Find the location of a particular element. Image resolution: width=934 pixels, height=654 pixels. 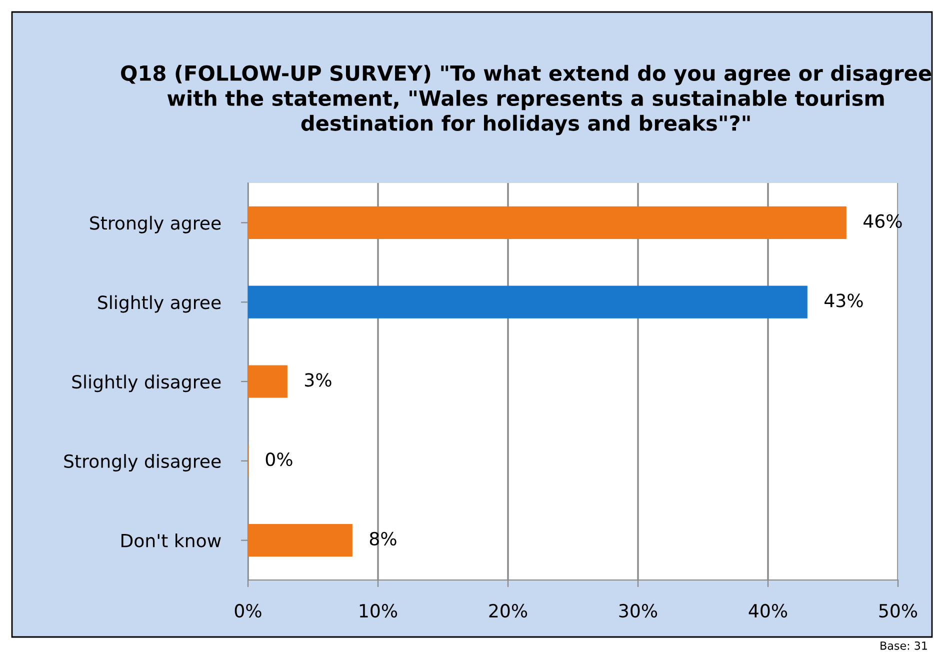

x-tick-label: 40% is located at coordinates (768, 611).